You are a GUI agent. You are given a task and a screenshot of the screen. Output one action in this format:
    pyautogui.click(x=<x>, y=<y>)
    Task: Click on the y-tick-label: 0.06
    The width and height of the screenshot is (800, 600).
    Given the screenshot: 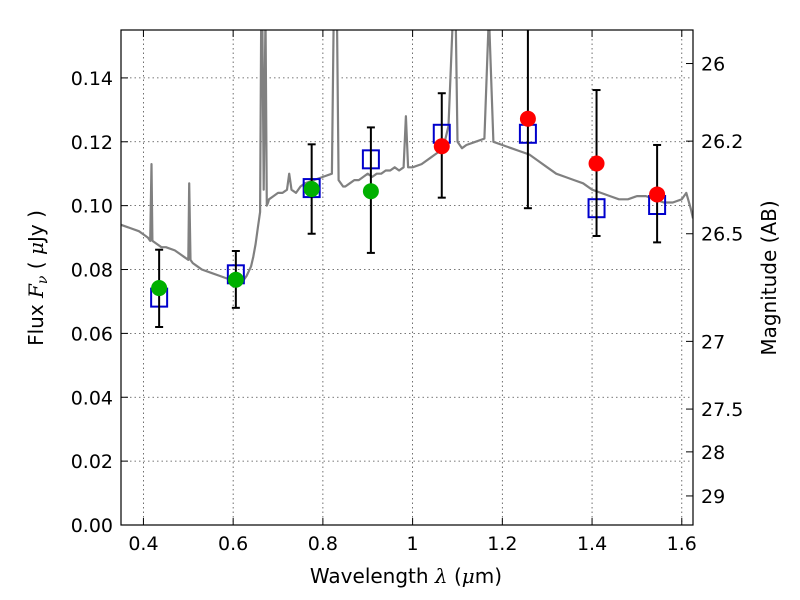 What is the action you would take?
    pyautogui.click(x=92, y=334)
    